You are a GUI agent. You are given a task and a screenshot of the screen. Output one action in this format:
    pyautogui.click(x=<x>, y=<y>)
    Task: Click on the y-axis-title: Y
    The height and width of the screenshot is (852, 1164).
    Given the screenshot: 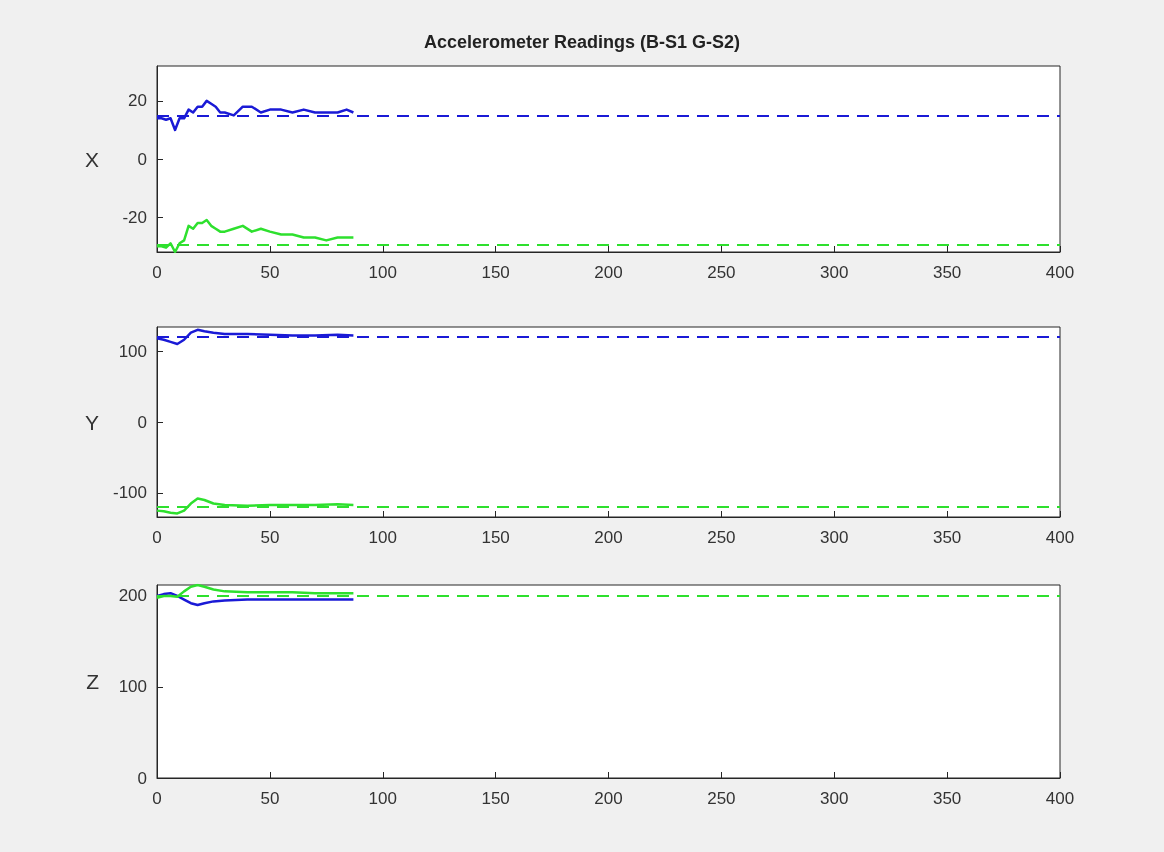 What is the action you would take?
    pyautogui.click(x=91, y=422)
    